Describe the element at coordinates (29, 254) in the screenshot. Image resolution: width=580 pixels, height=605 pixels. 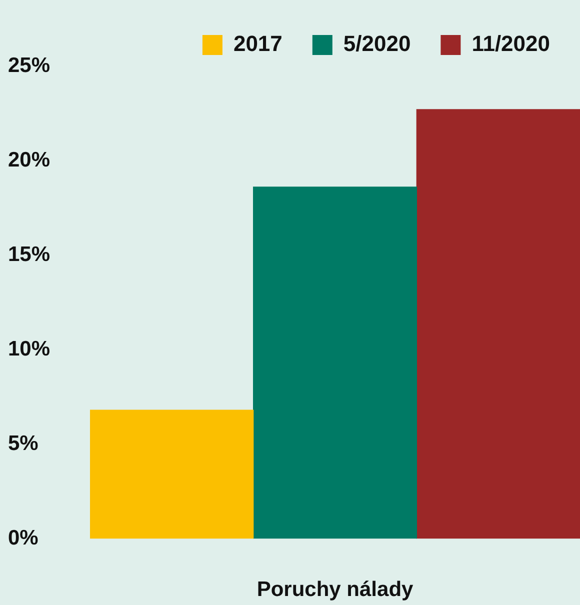
I see `y-tick-label: 15%` at that location.